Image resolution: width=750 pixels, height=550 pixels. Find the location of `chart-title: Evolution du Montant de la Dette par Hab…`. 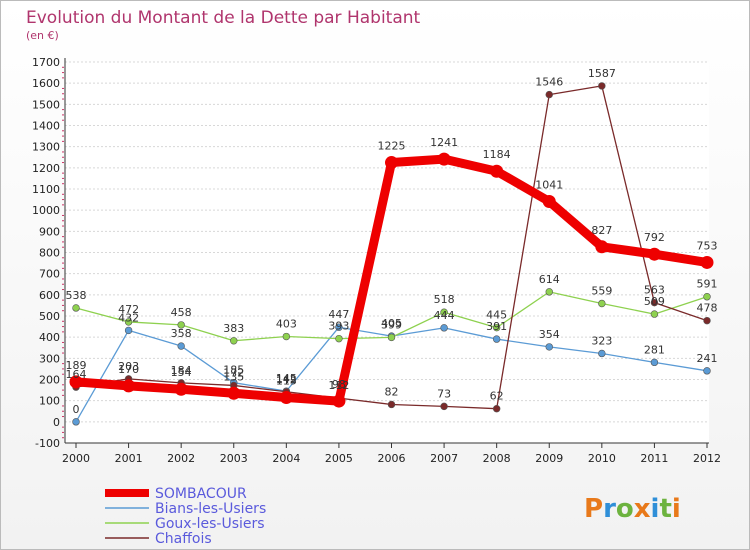

chart-title: Evolution du Montant de la Dette par Hab… is located at coordinates (223, 18).